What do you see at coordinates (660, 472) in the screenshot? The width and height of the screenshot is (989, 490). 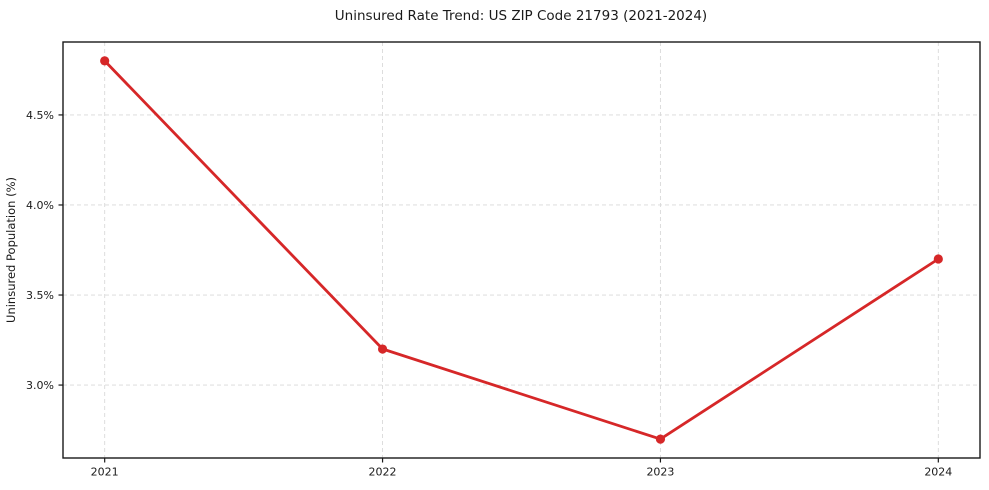 I see `x-tick-label: 2023` at bounding box center [660, 472].